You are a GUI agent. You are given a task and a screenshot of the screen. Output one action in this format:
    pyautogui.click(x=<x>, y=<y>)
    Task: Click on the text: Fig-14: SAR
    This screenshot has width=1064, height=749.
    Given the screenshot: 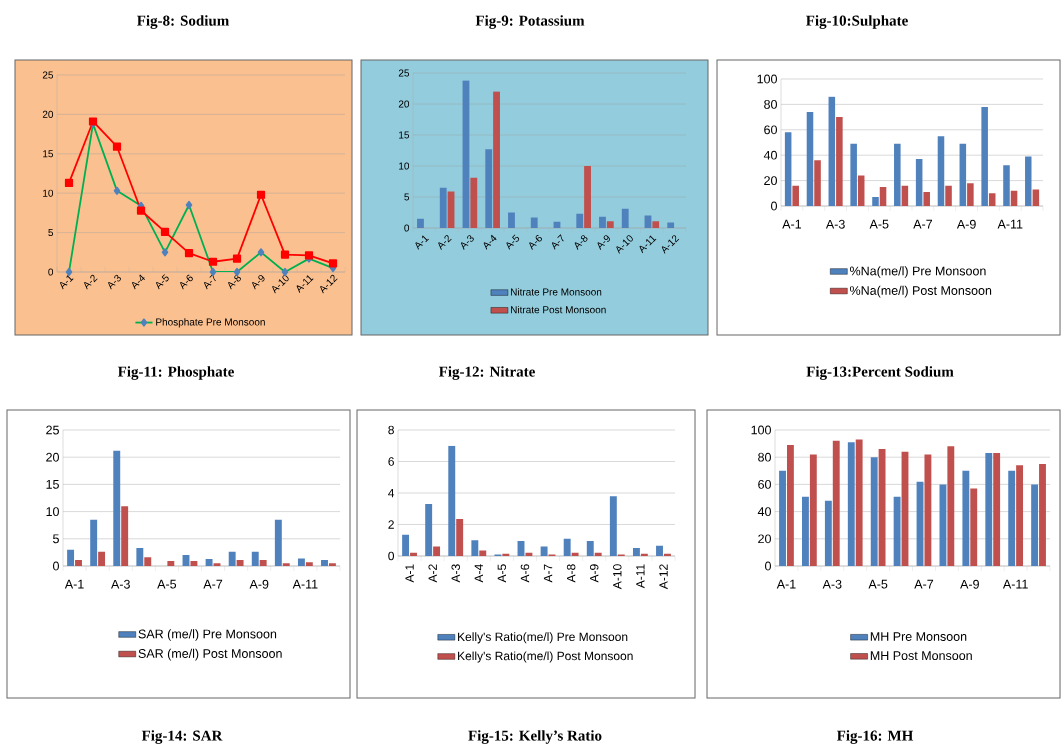 What is the action you would take?
    pyautogui.click(x=182, y=737)
    